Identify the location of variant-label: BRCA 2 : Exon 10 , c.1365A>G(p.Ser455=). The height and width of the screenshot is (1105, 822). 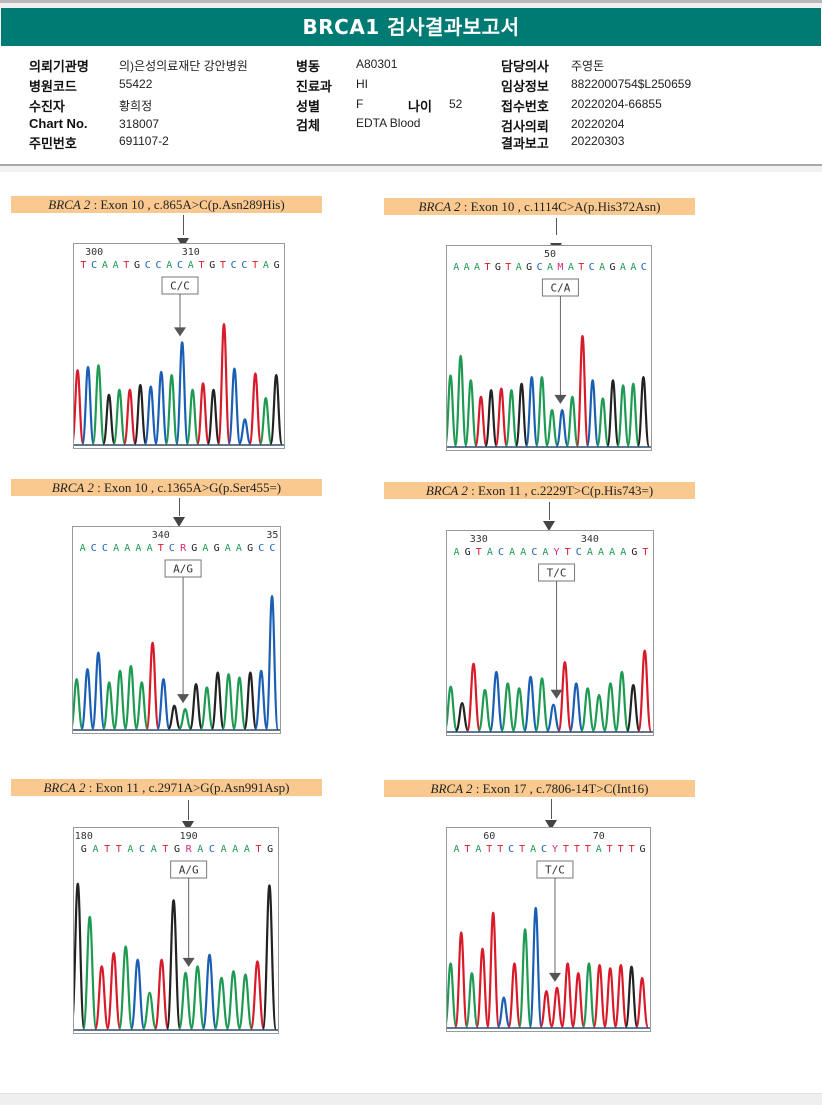
(166, 487).